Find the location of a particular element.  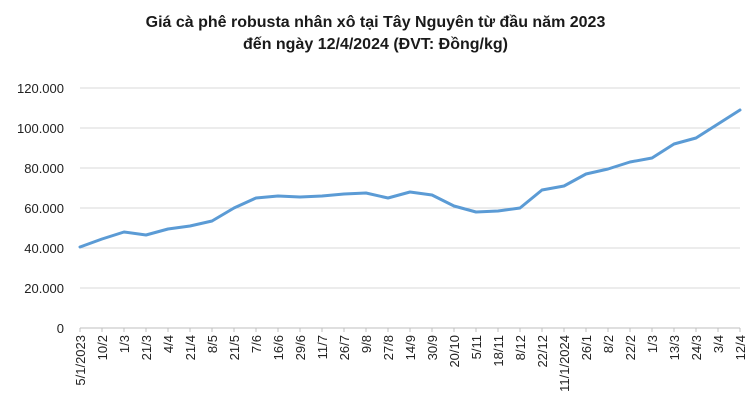

x-tick-label: 20/10 is located at coordinates (454, 351).